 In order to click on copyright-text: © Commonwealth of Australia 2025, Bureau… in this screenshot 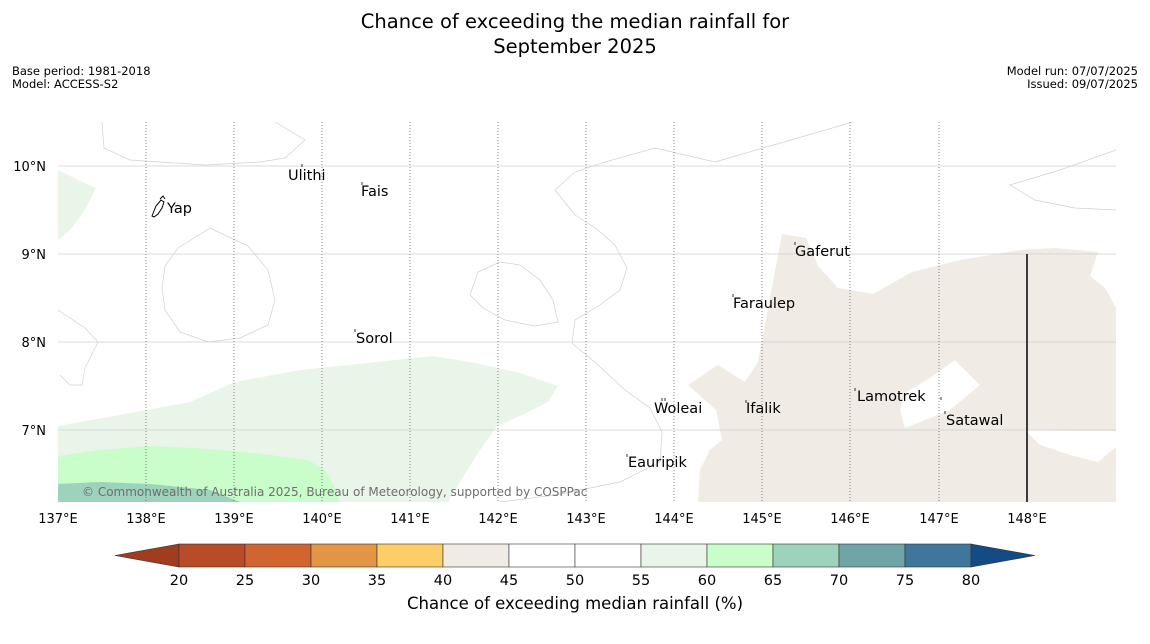, I will do `click(334, 492)`.